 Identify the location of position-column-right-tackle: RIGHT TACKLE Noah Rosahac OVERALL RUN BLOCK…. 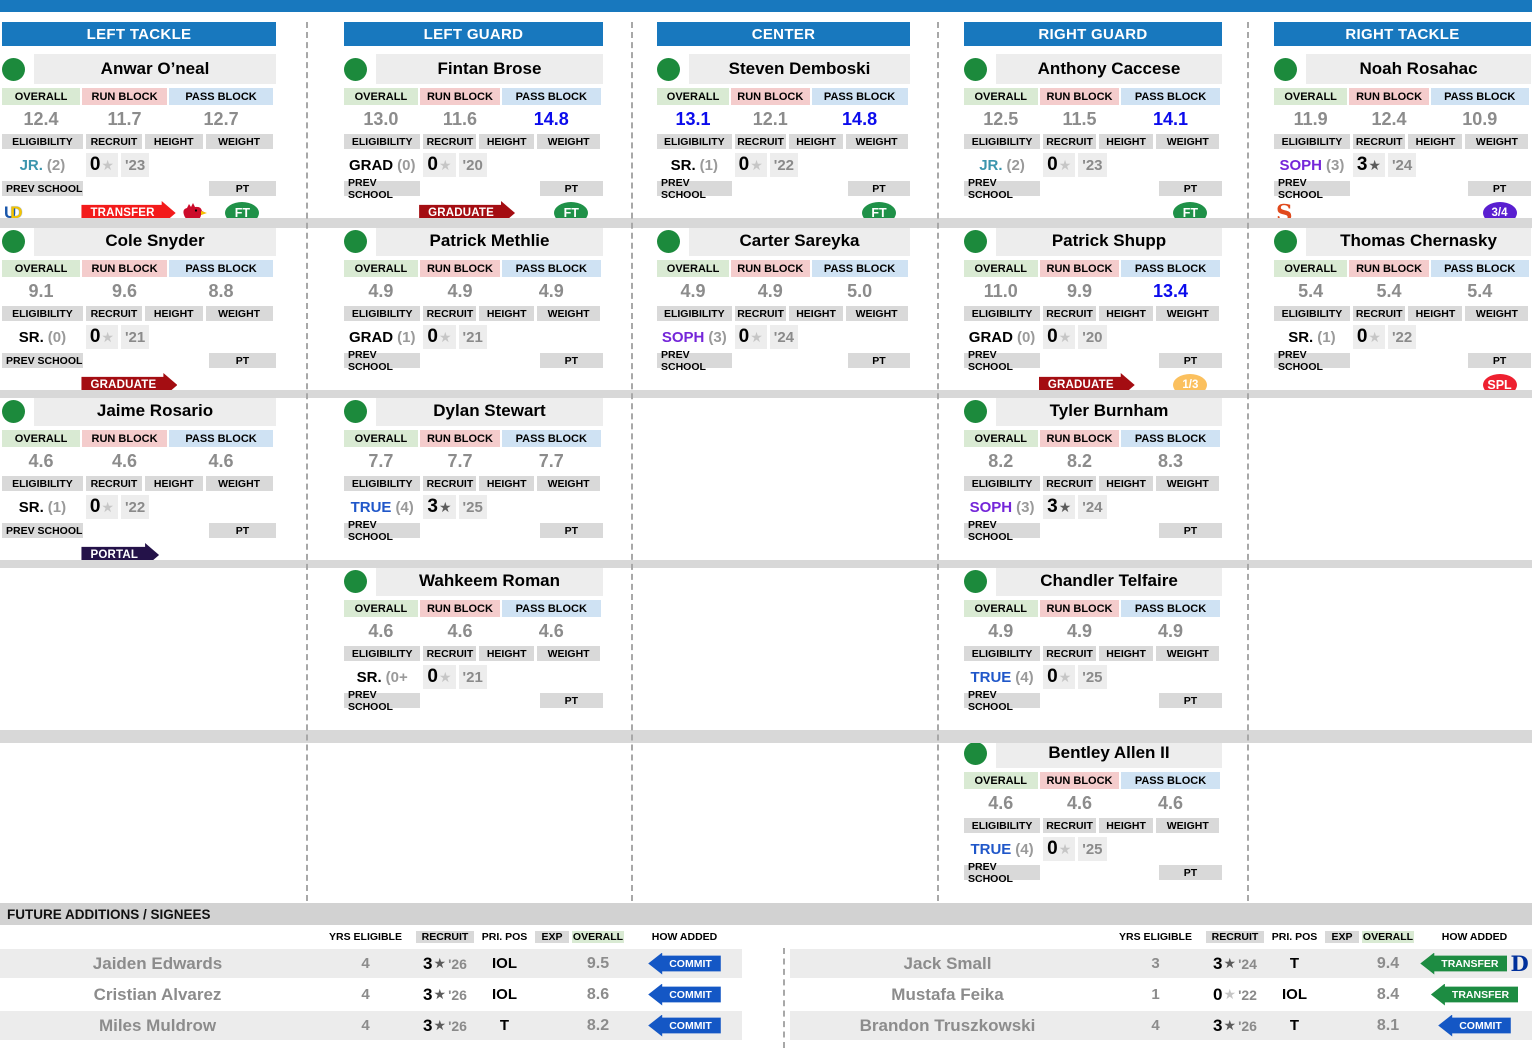
(1402, 455).